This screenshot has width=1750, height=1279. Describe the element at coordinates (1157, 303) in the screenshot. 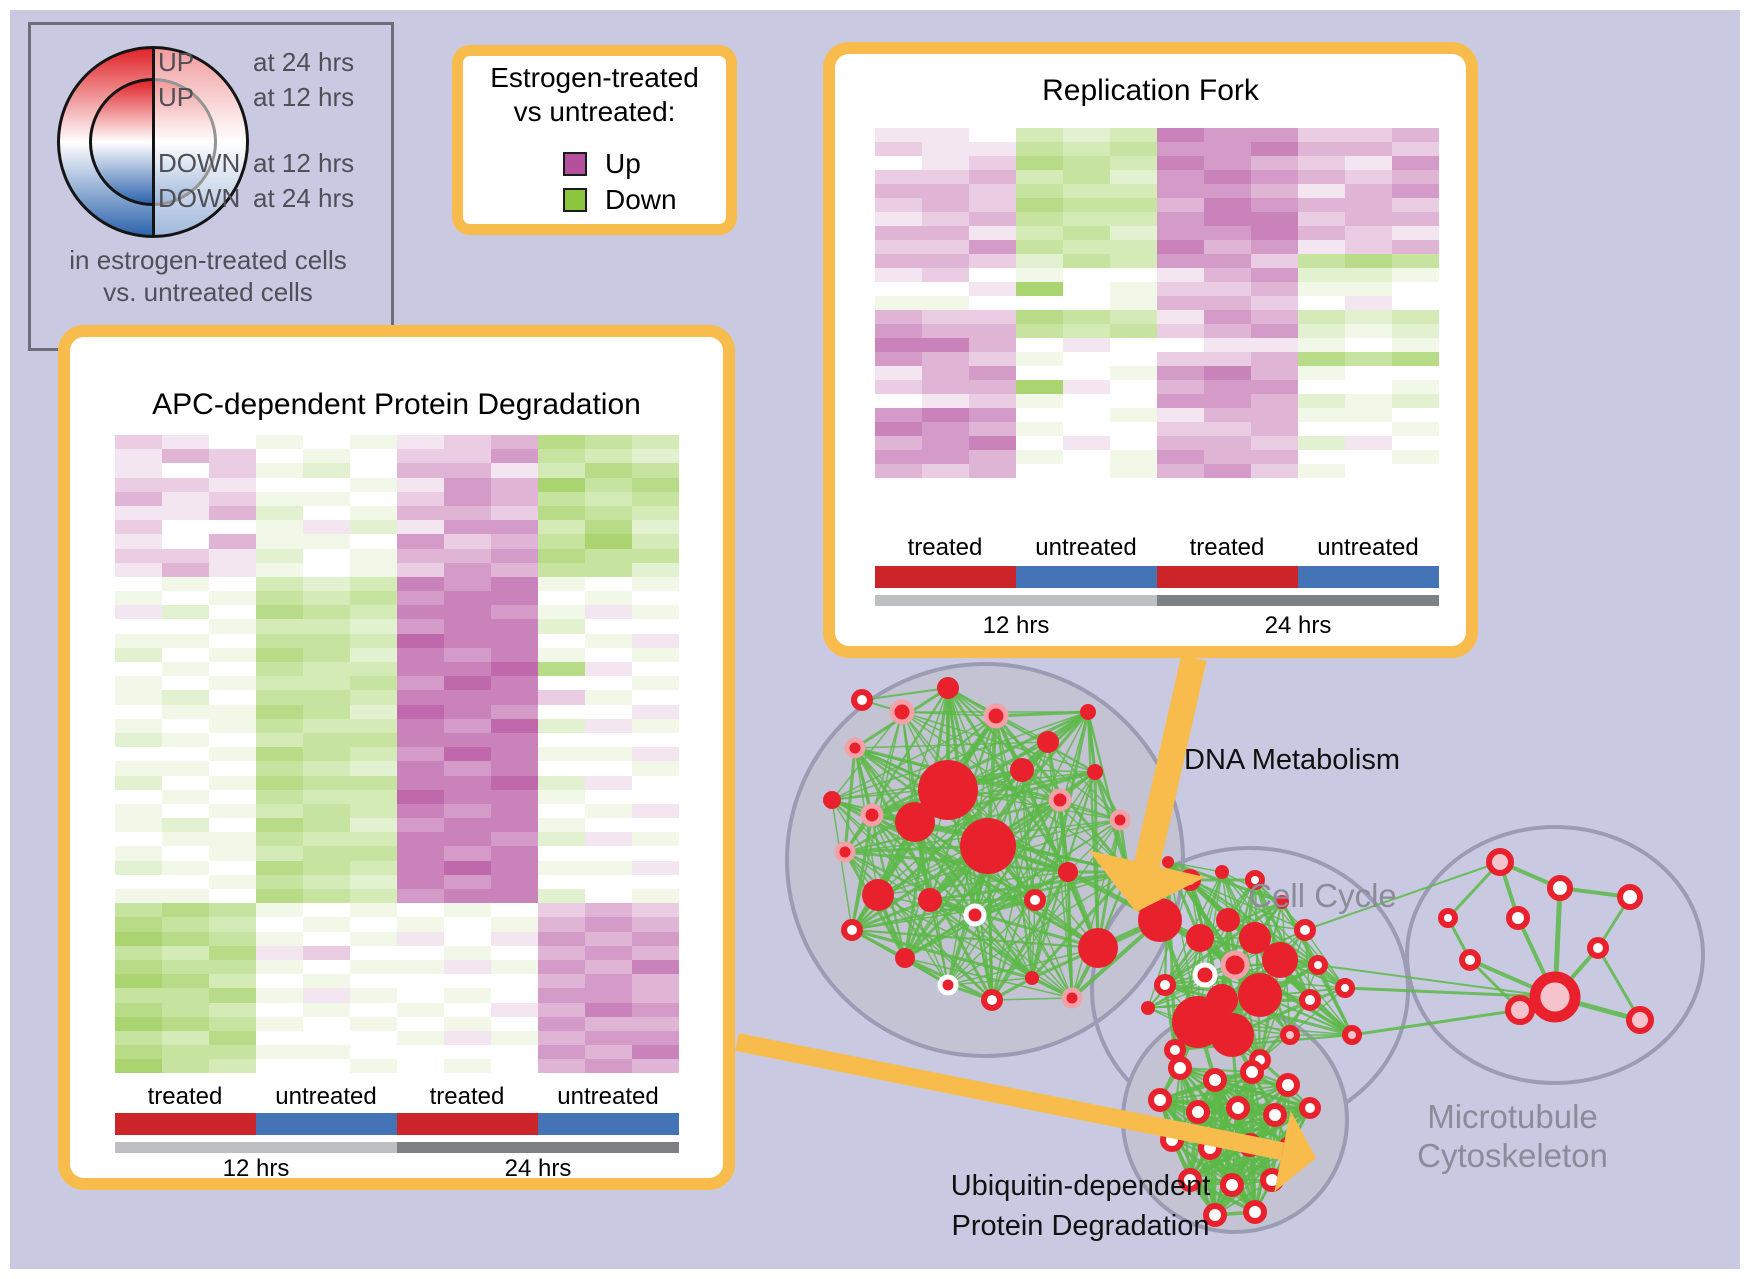

I see `replication-fork-heatmap` at that location.